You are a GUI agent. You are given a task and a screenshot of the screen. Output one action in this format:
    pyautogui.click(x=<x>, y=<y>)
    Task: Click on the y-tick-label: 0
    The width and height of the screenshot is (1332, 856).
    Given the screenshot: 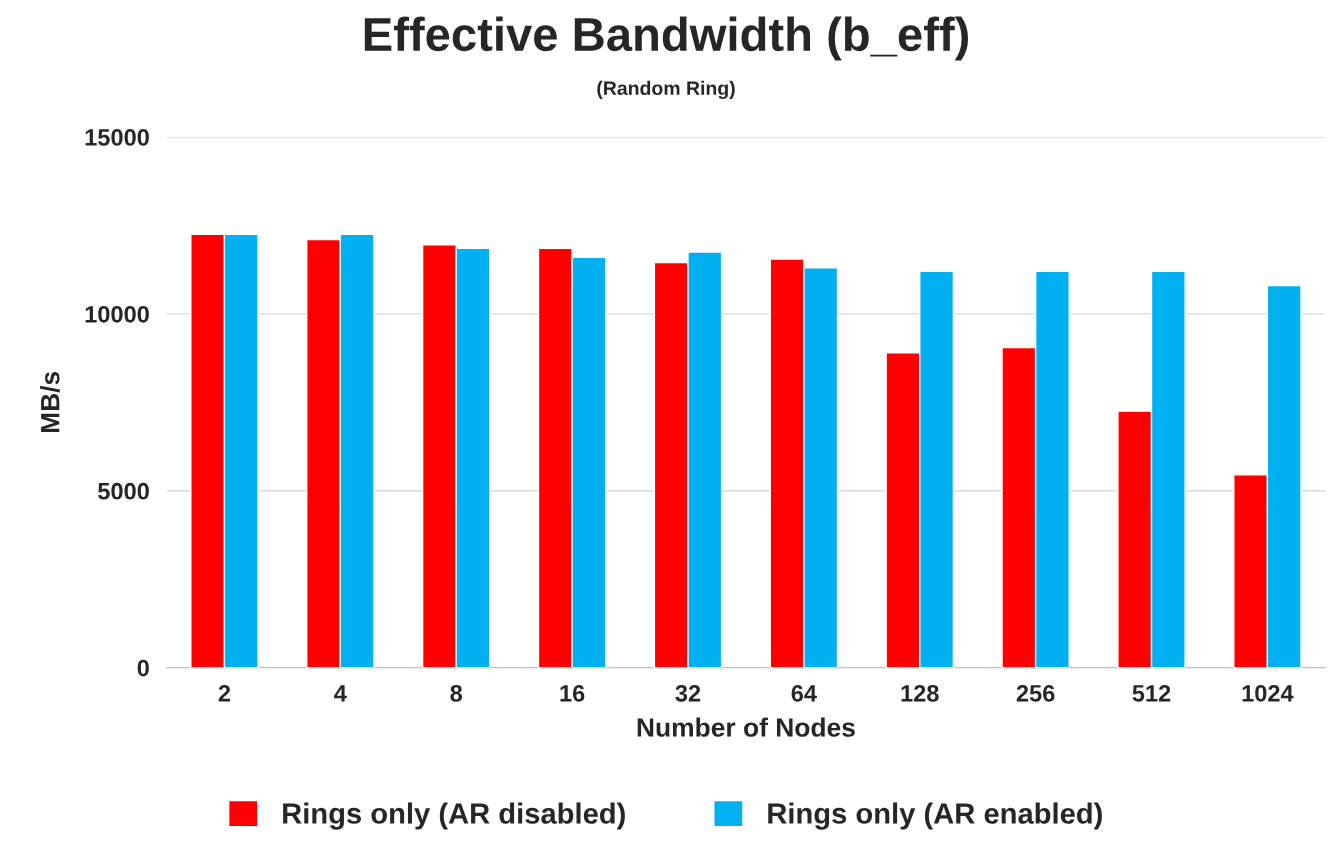 What is the action you would take?
    pyautogui.click(x=143, y=668)
    